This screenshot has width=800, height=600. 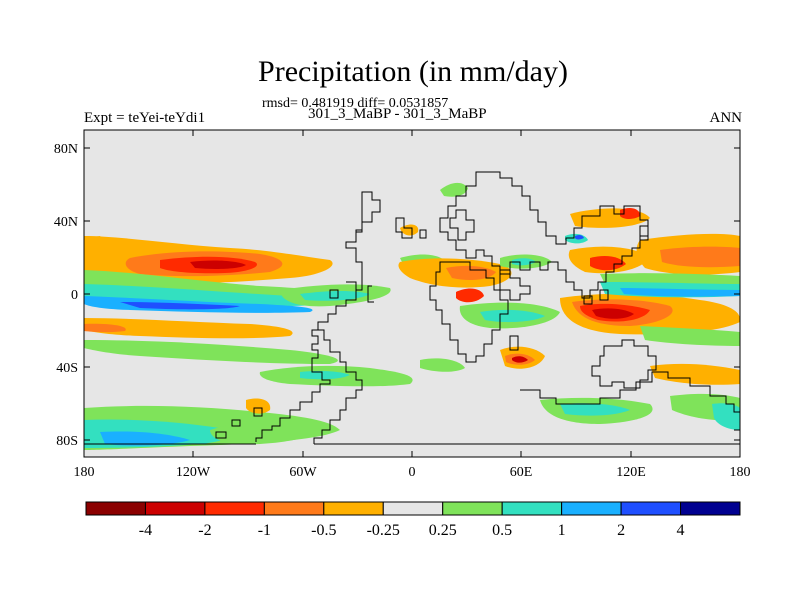 What do you see at coordinates (264, 530) in the screenshot?
I see `colorbar-label: -1` at bounding box center [264, 530].